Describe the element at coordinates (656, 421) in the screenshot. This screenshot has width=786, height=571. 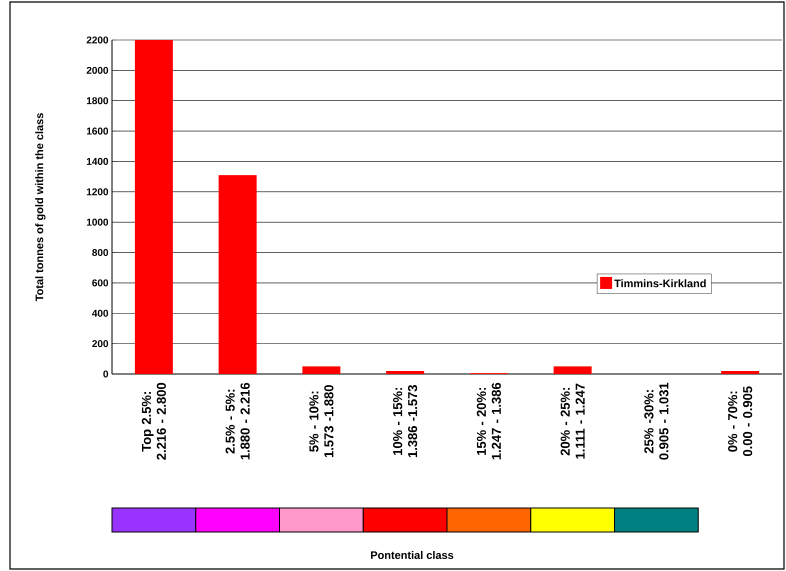
I see `x-tick-label: 25% -30%: 0.905 - 1.031` at that location.